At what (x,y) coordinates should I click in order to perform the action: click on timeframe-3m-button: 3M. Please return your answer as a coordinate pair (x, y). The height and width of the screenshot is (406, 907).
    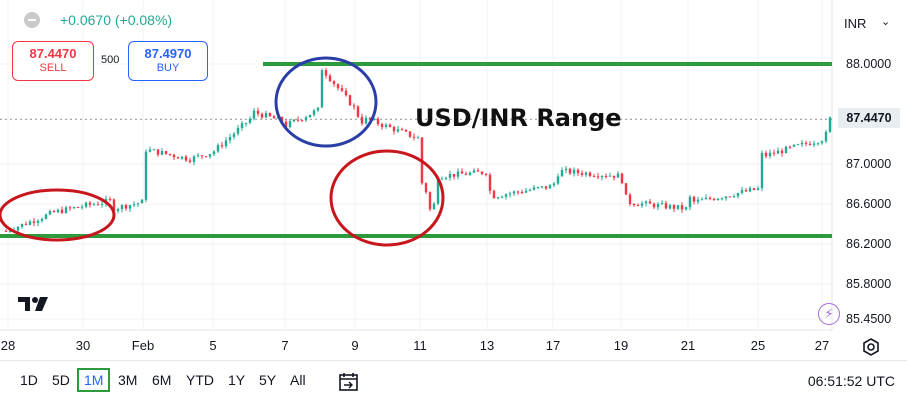
    Looking at the image, I should click on (128, 380).